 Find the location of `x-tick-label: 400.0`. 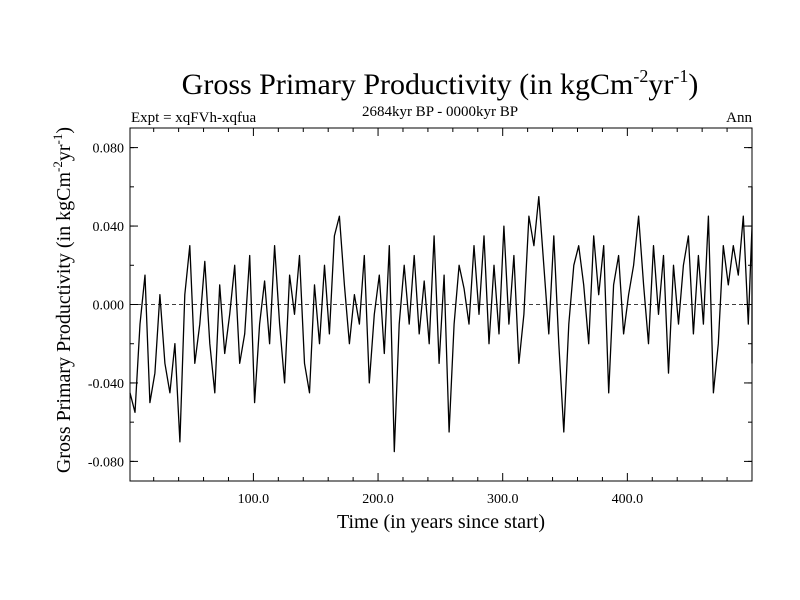

x-tick-label: 400.0 is located at coordinates (628, 499).